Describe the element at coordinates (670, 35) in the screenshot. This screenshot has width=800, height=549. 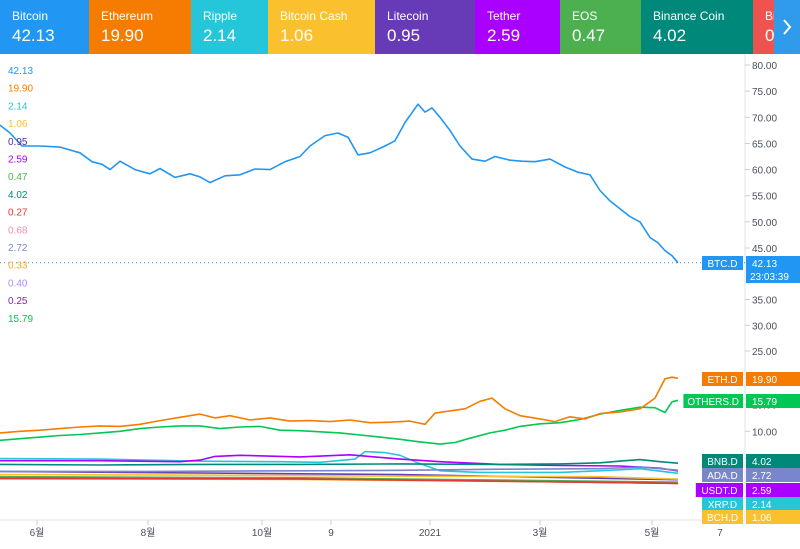
I see `tab-value: 4.02` at that location.